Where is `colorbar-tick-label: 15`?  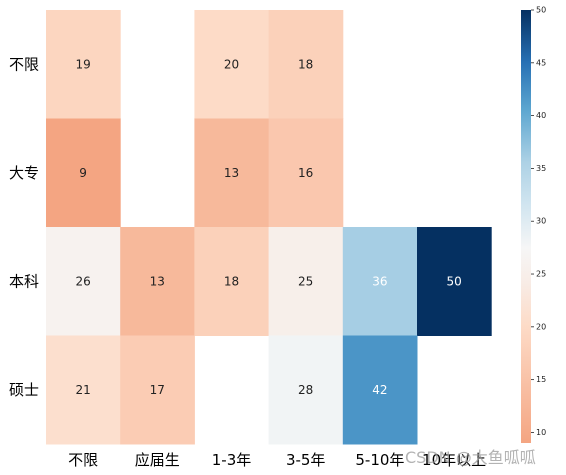 colorbar-tick-label: 15 is located at coordinates (541, 379).